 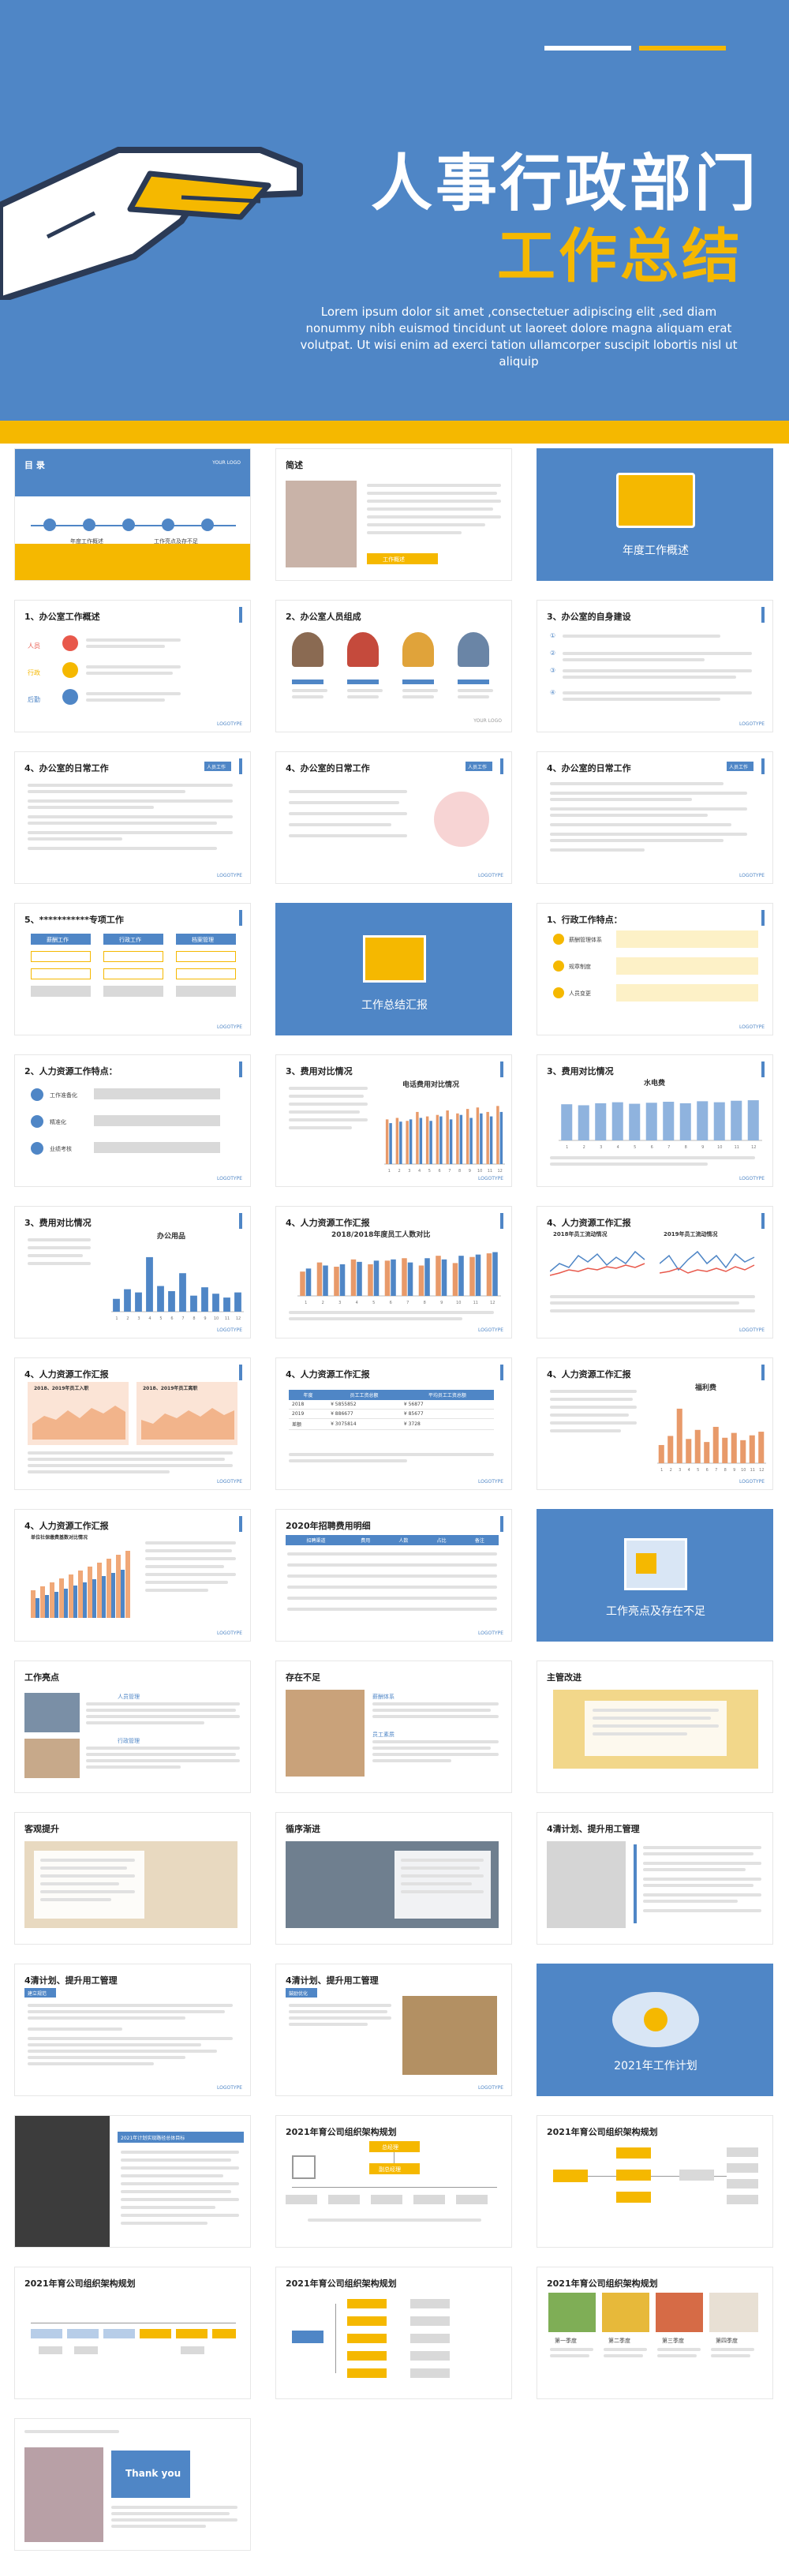 What do you see at coordinates (589, 768) in the screenshot?
I see `daily3-title: 4、办公室的日常工作` at bounding box center [589, 768].